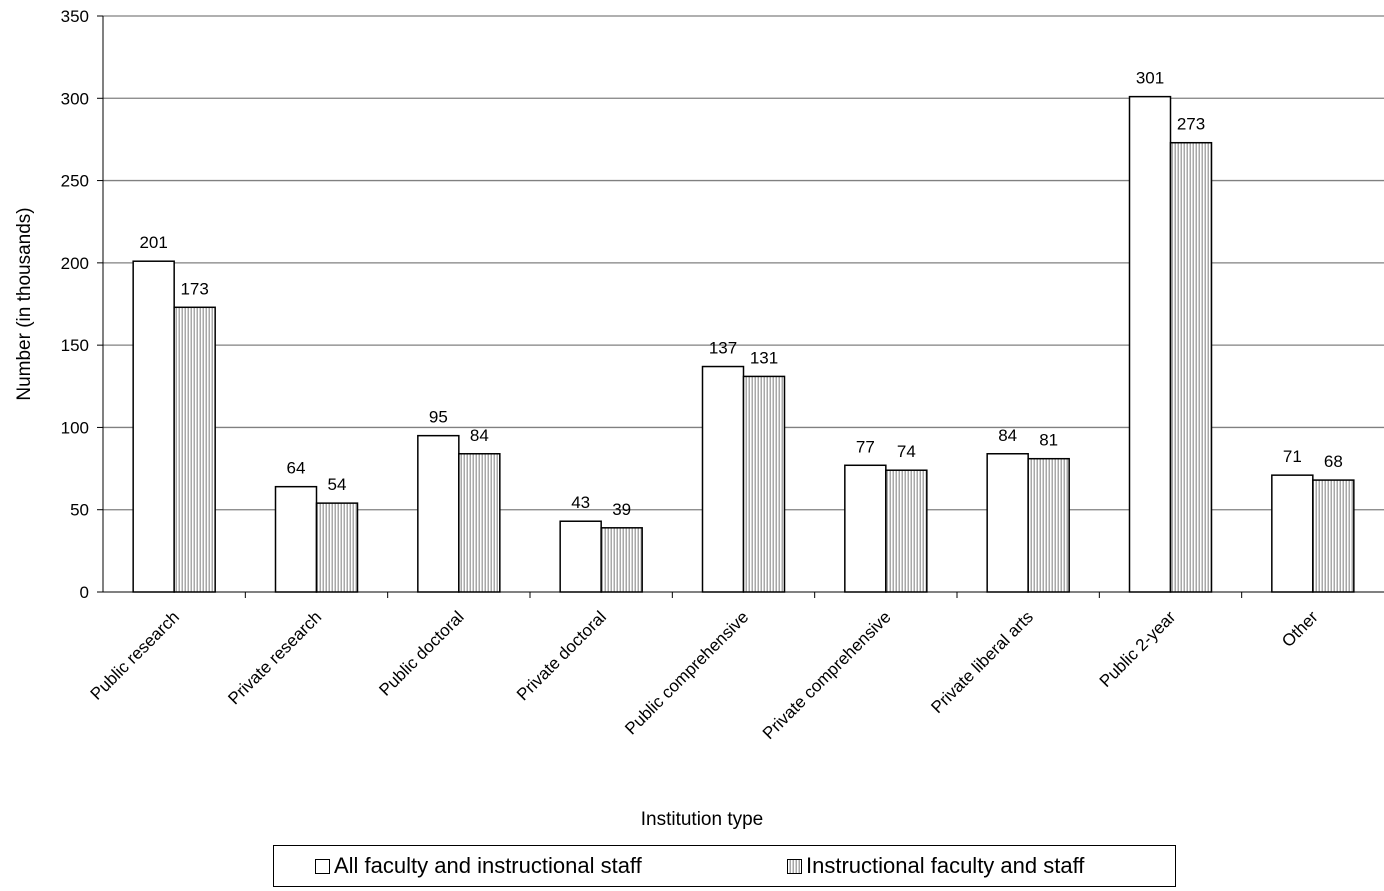  What do you see at coordinates (488, 865) in the screenshot?
I see `legend-label: All faculty and instructional staff` at bounding box center [488, 865].